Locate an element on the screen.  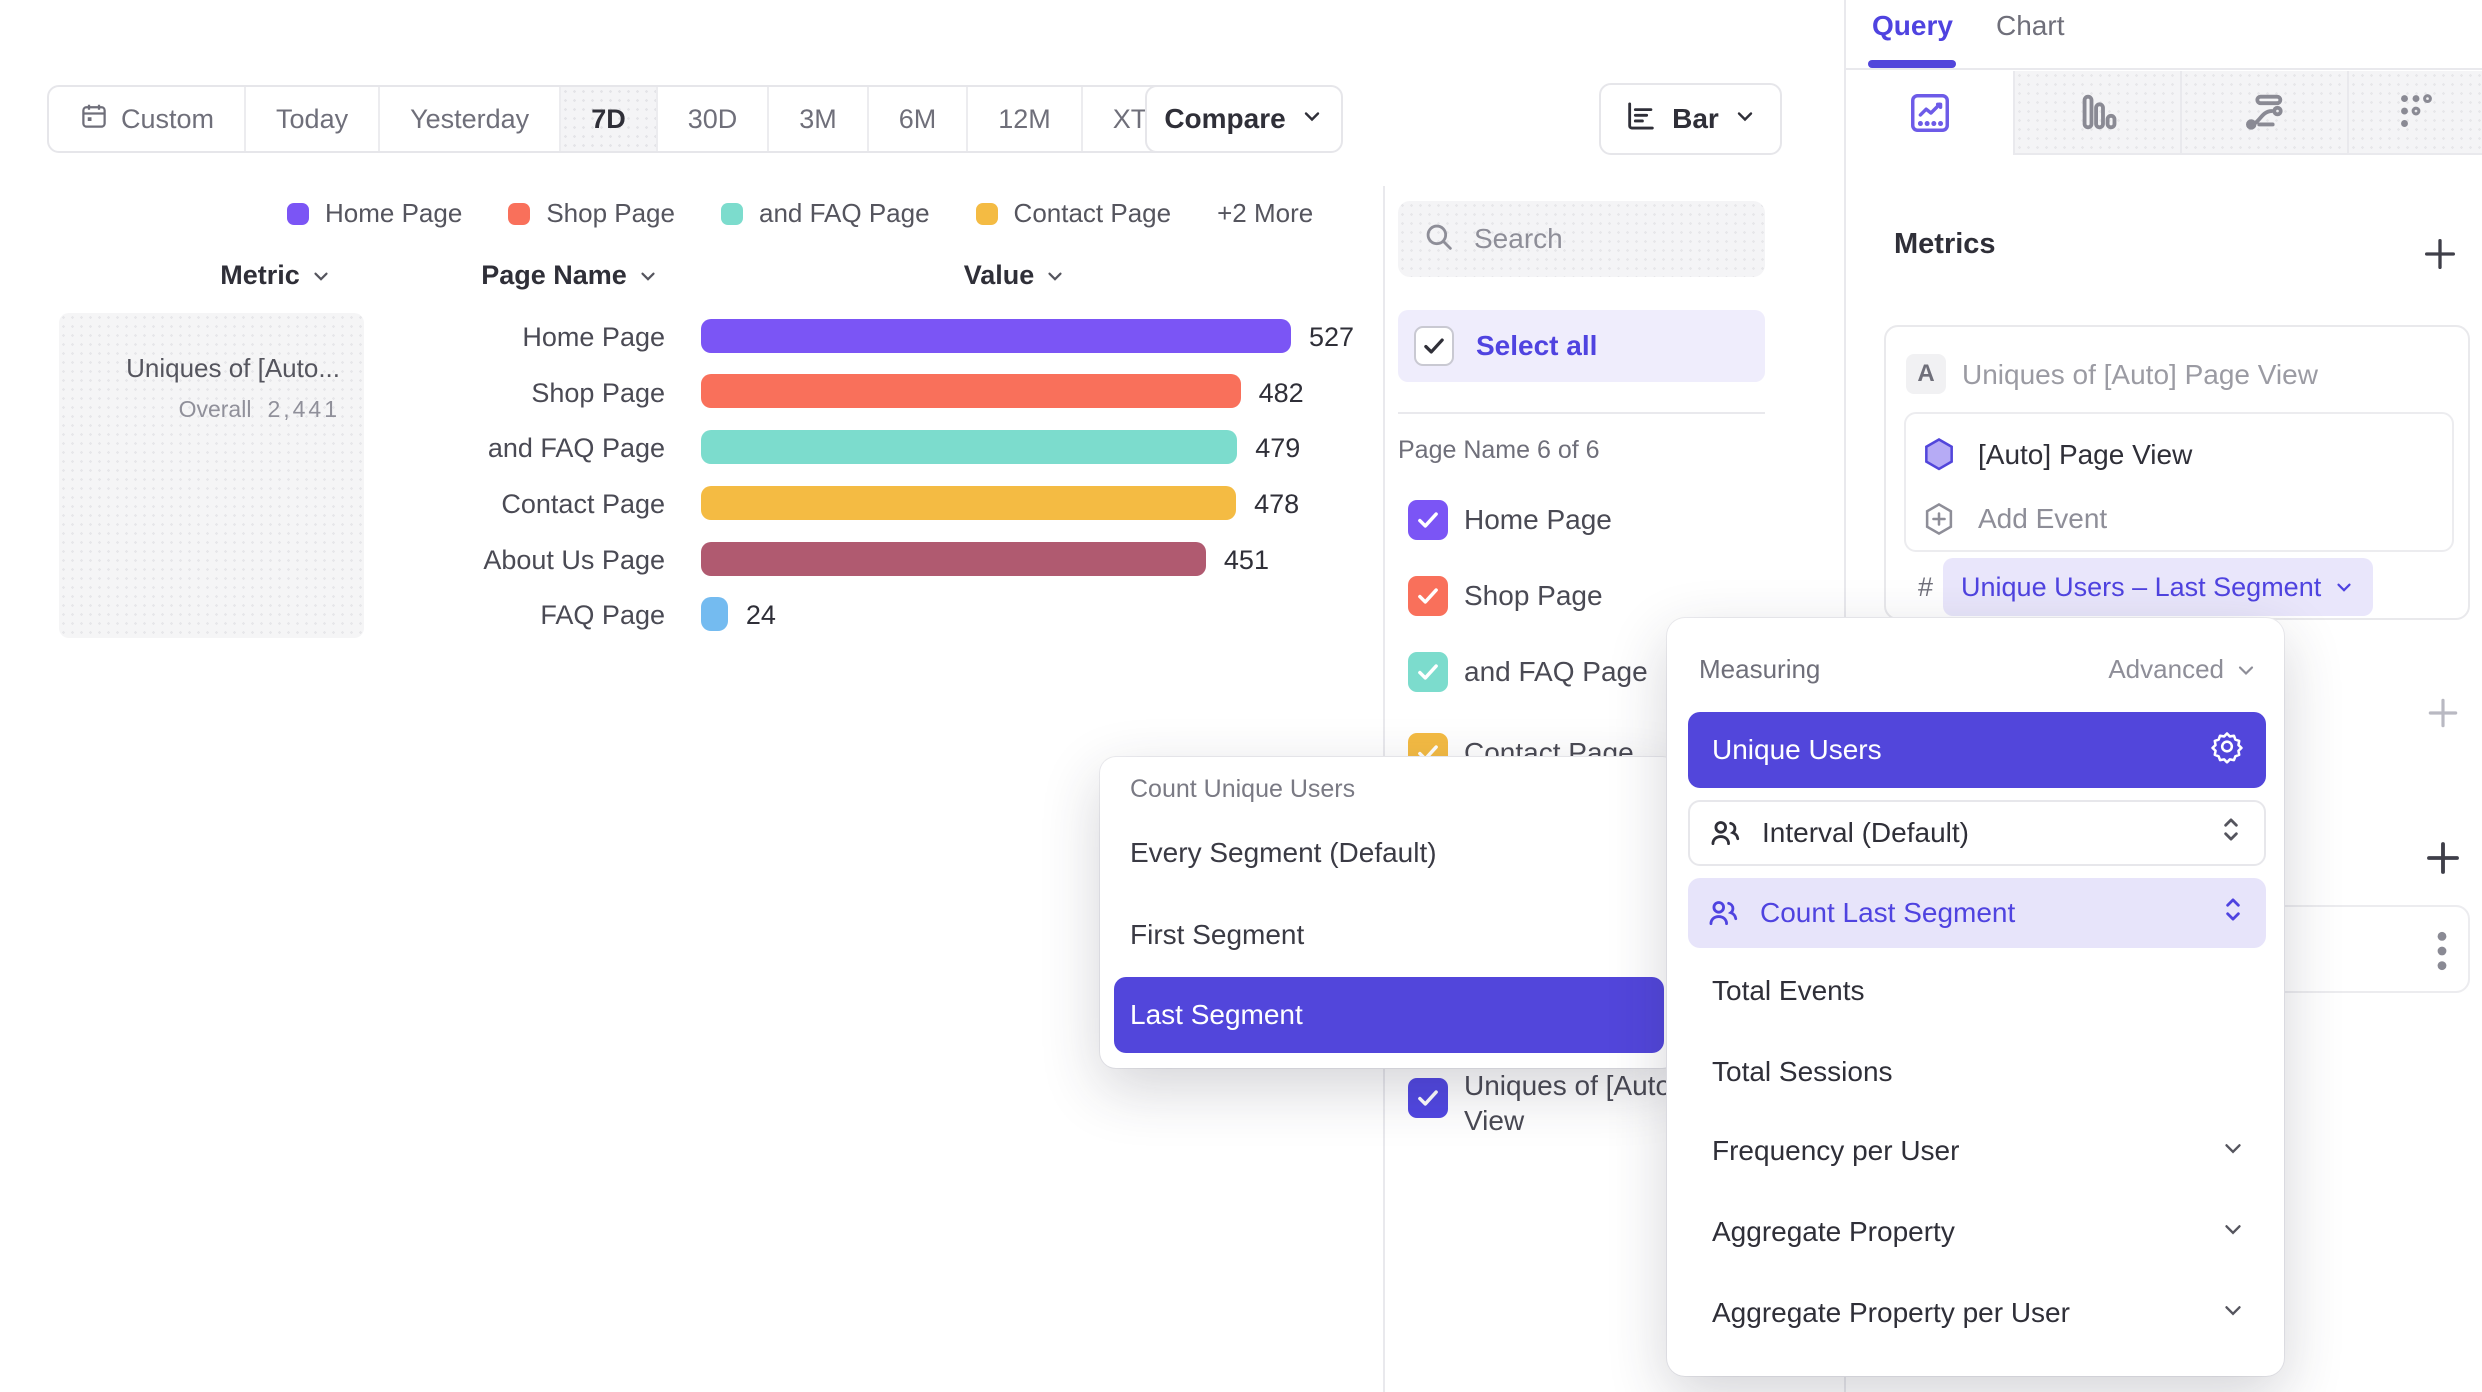
bar-about-us-page is located at coordinates (953, 559).